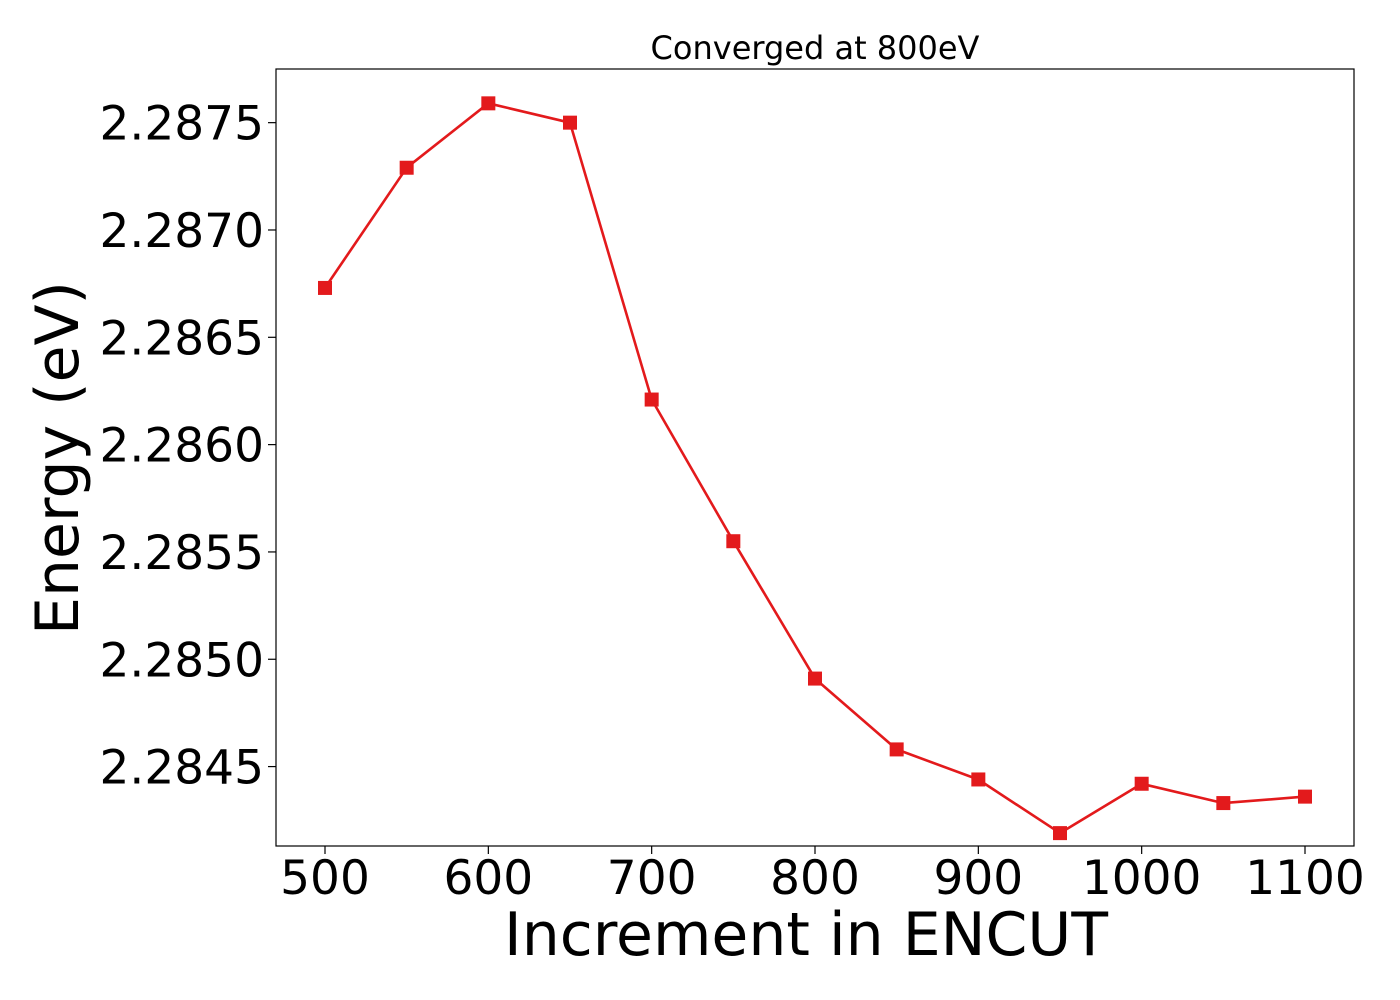 The image size is (1400, 1000). I want to click on y-tick-label: 2.2855, so click(182, 553).